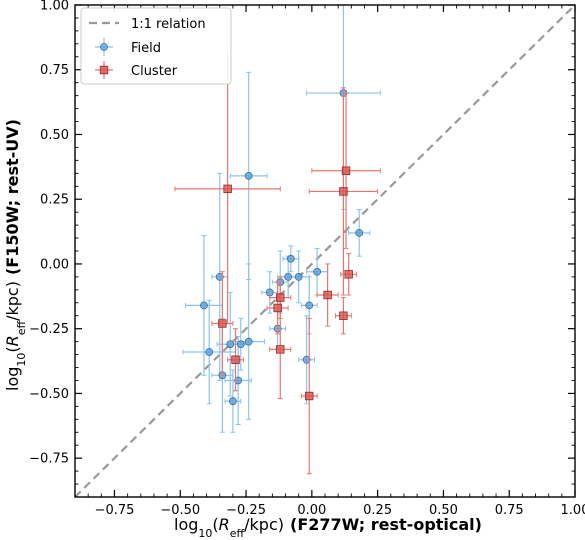 The image size is (585, 540). Describe the element at coordinates (328, 527) in the screenshot. I see `x-axis-label: log10(Reff/kpc) (F277W; rest-optical)` at that location.